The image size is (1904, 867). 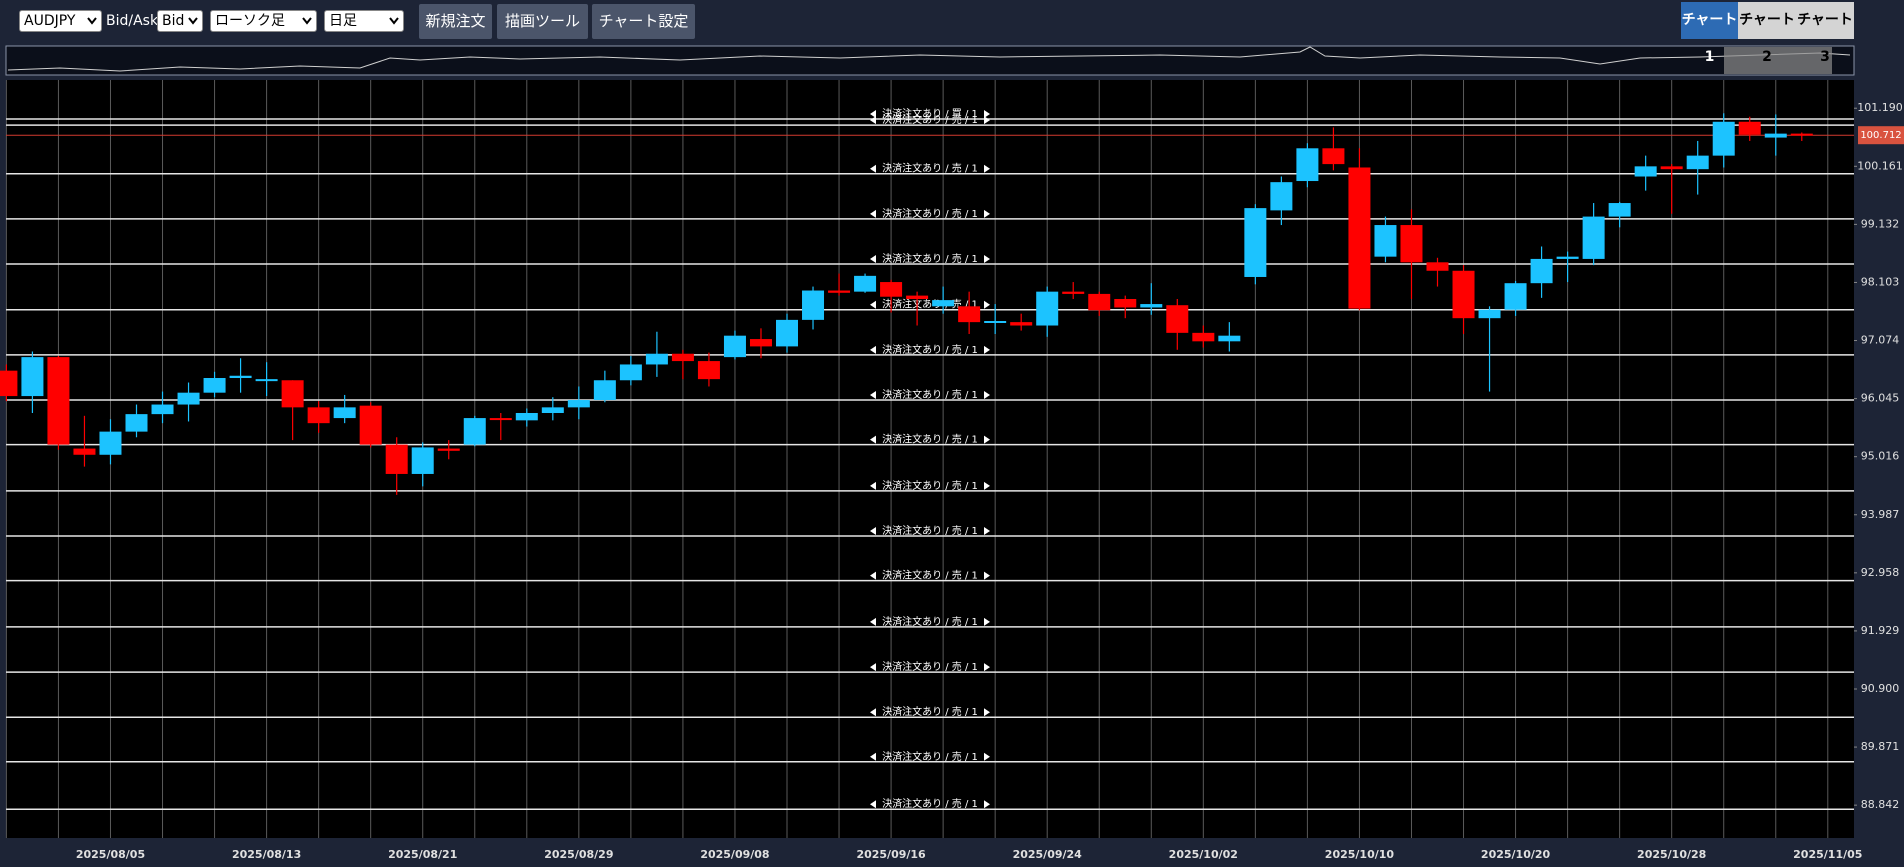 What do you see at coordinates (1880, 398) in the screenshot?
I see `y-tick-label: 96.045` at bounding box center [1880, 398].